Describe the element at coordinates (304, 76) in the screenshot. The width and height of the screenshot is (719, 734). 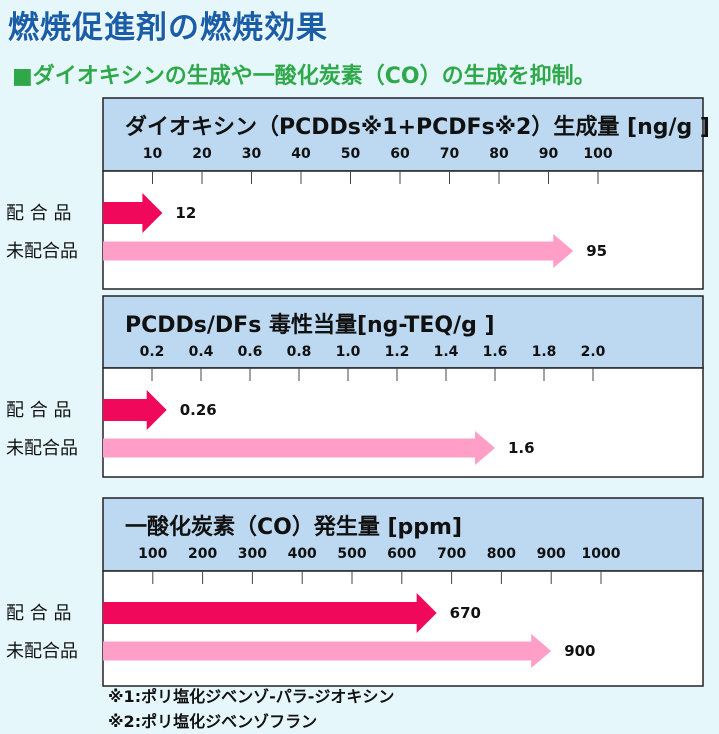
I see `page-subtitle: ■ダイオキシンの生成や一酸化炭素（CO）の生成を抑制。` at that location.